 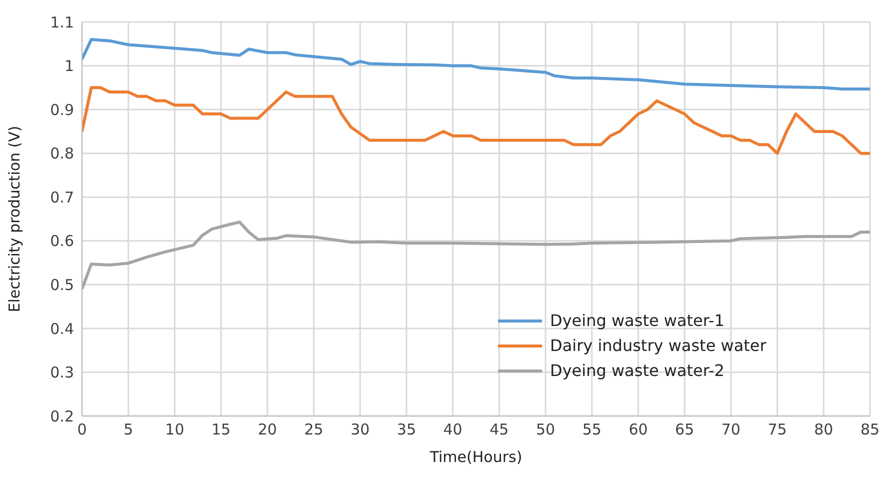 I want to click on x-tick-label: 30, so click(x=360, y=429).